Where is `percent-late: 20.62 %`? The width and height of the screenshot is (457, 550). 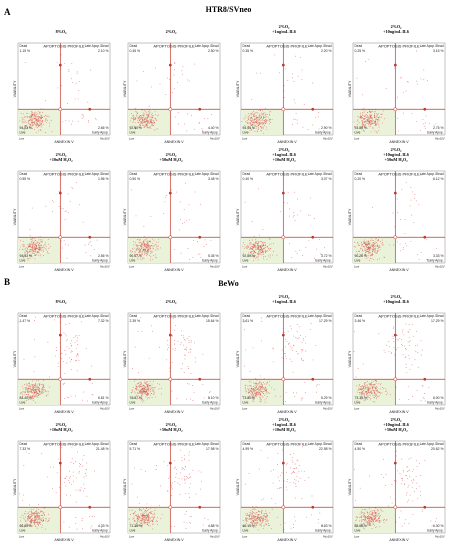
percent-late: 20.62 % is located at coordinates (437, 449).